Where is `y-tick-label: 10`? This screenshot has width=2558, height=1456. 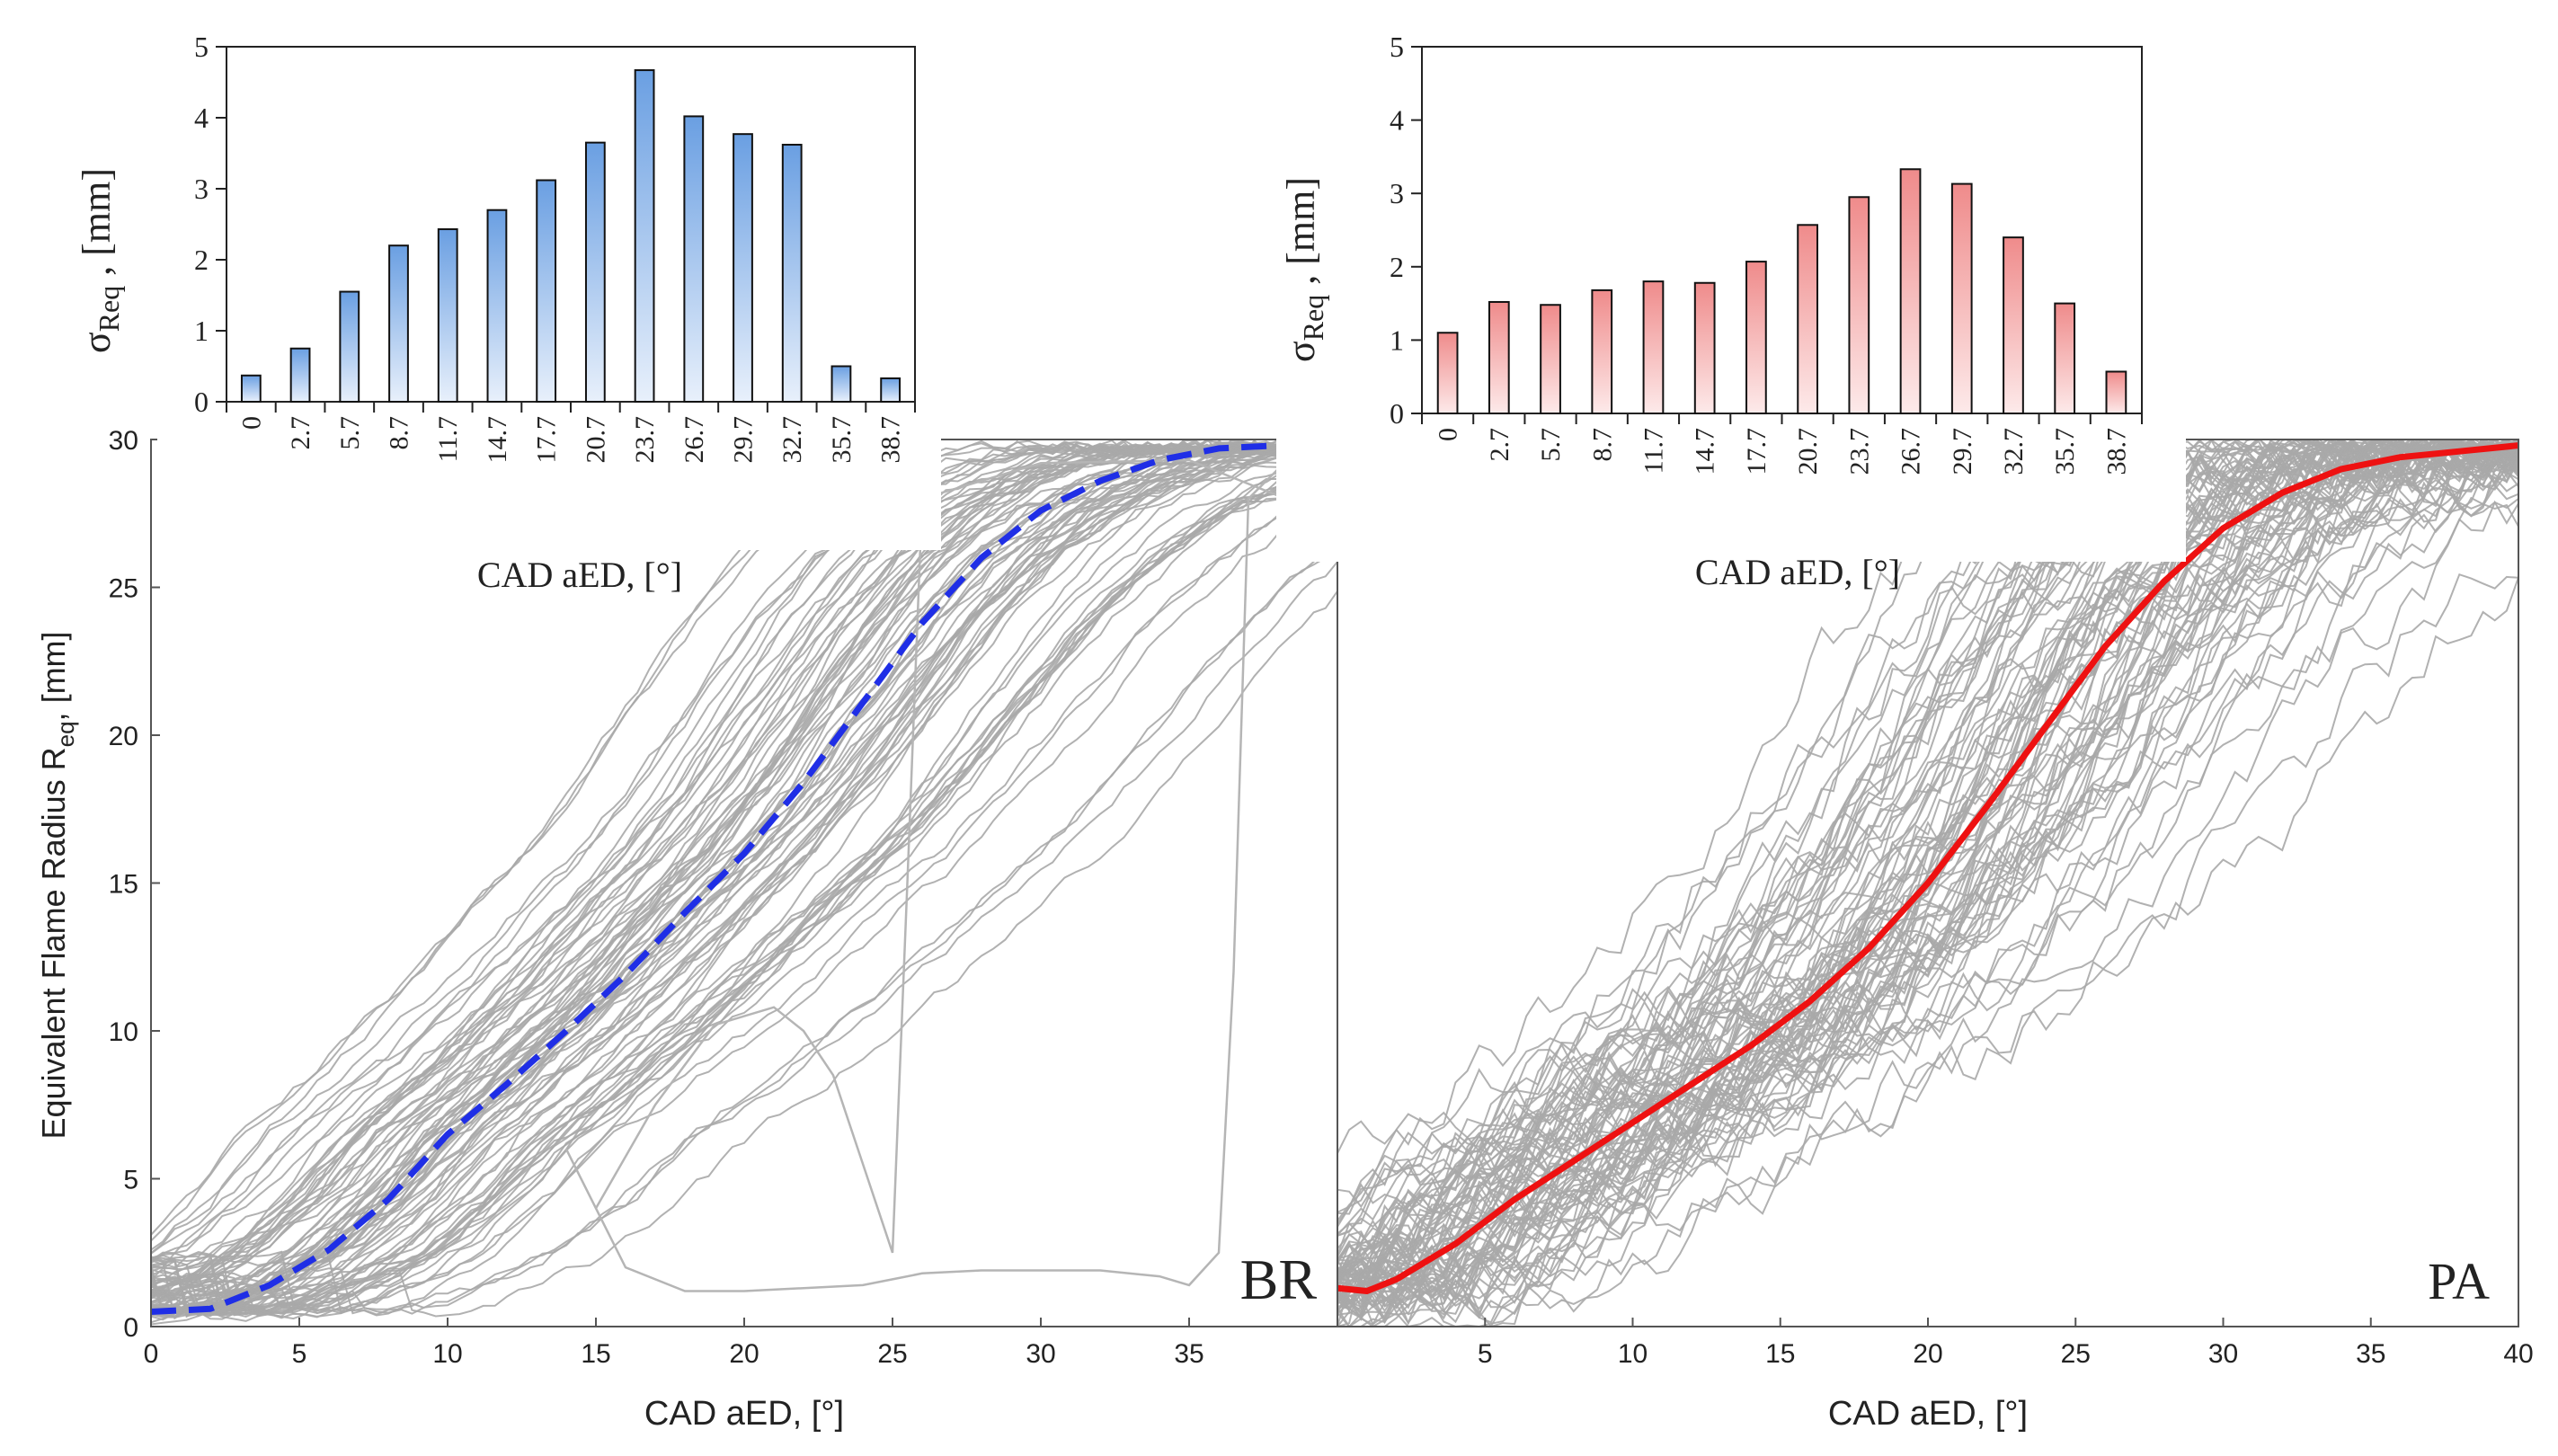 y-tick-label: 10 is located at coordinates (123, 1032).